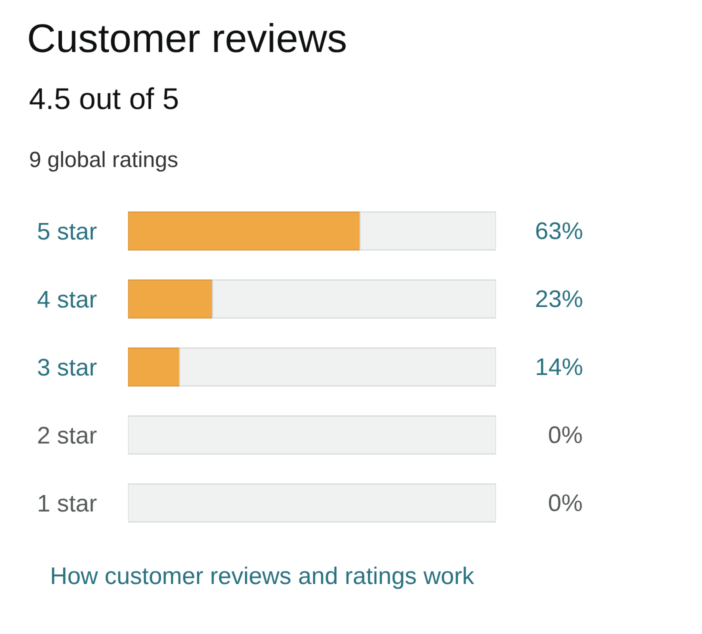 This screenshot has width=702, height=634. Describe the element at coordinates (559, 367) in the screenshot. I see `data-label: 14%` at that location.